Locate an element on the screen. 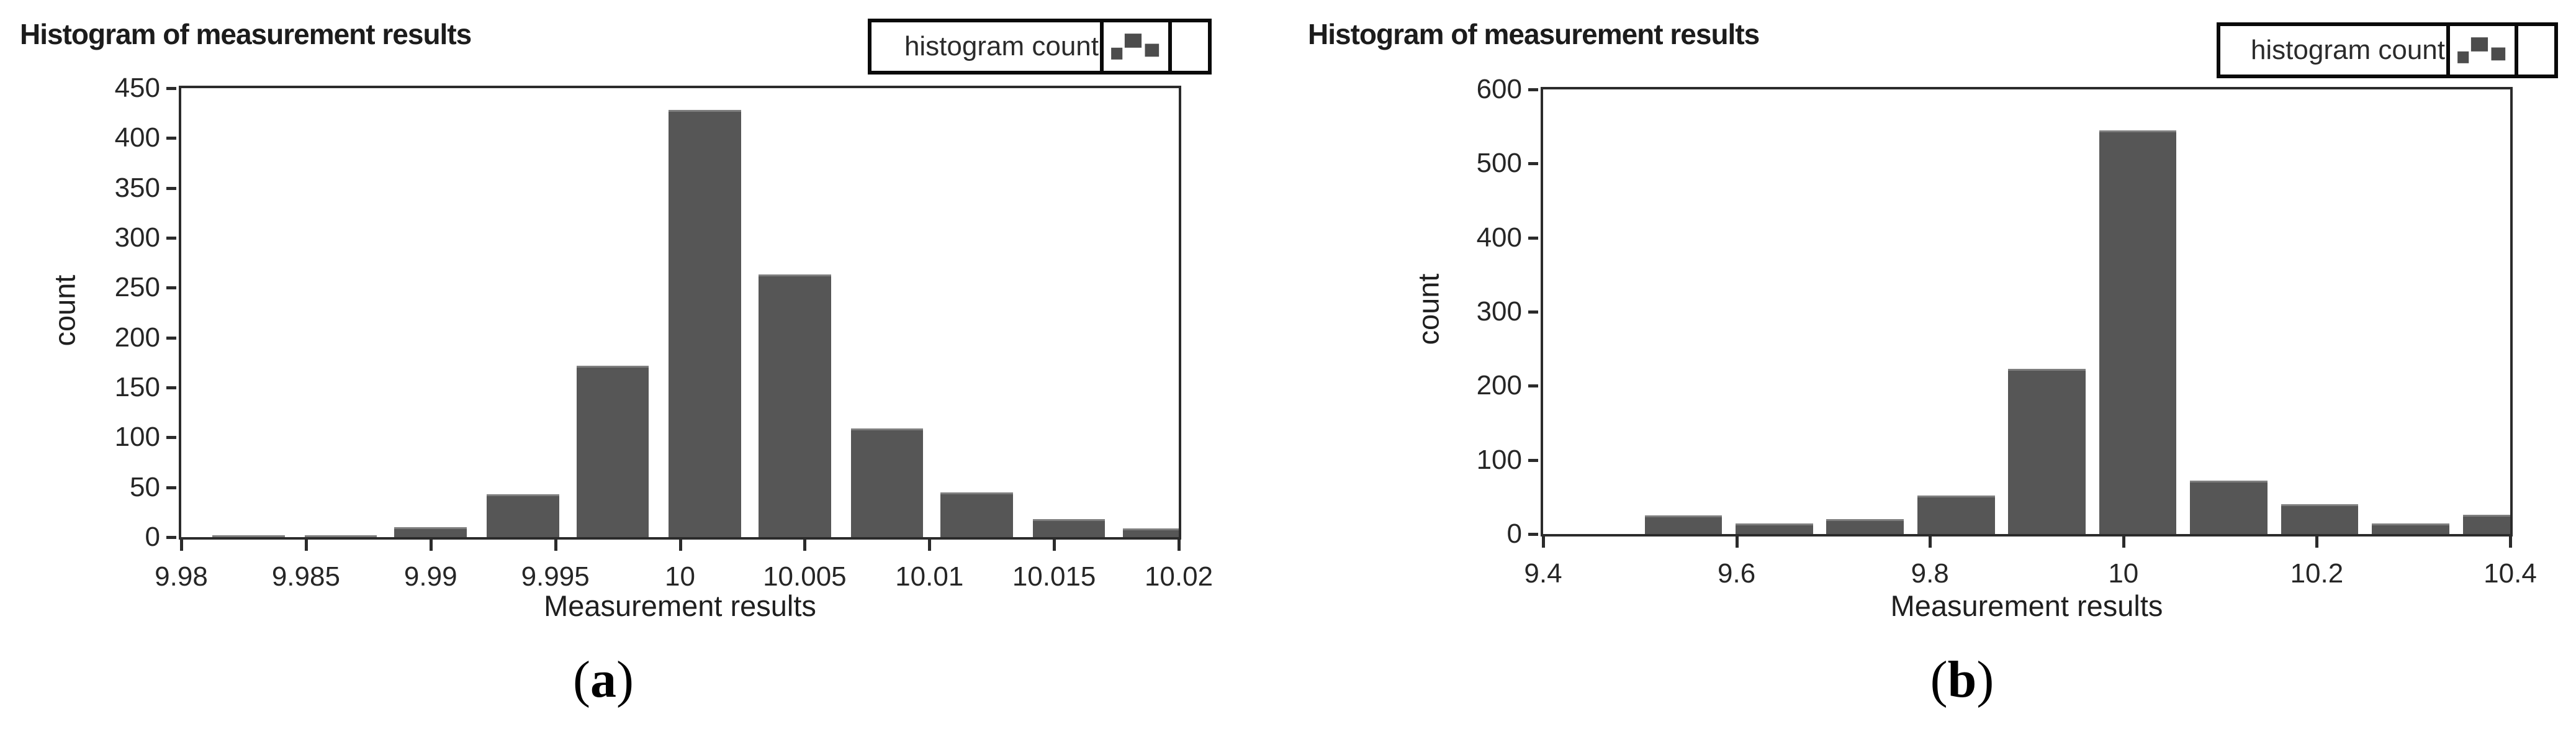  x-tick-label: 9.4 is located at coordinates (1543, 573).